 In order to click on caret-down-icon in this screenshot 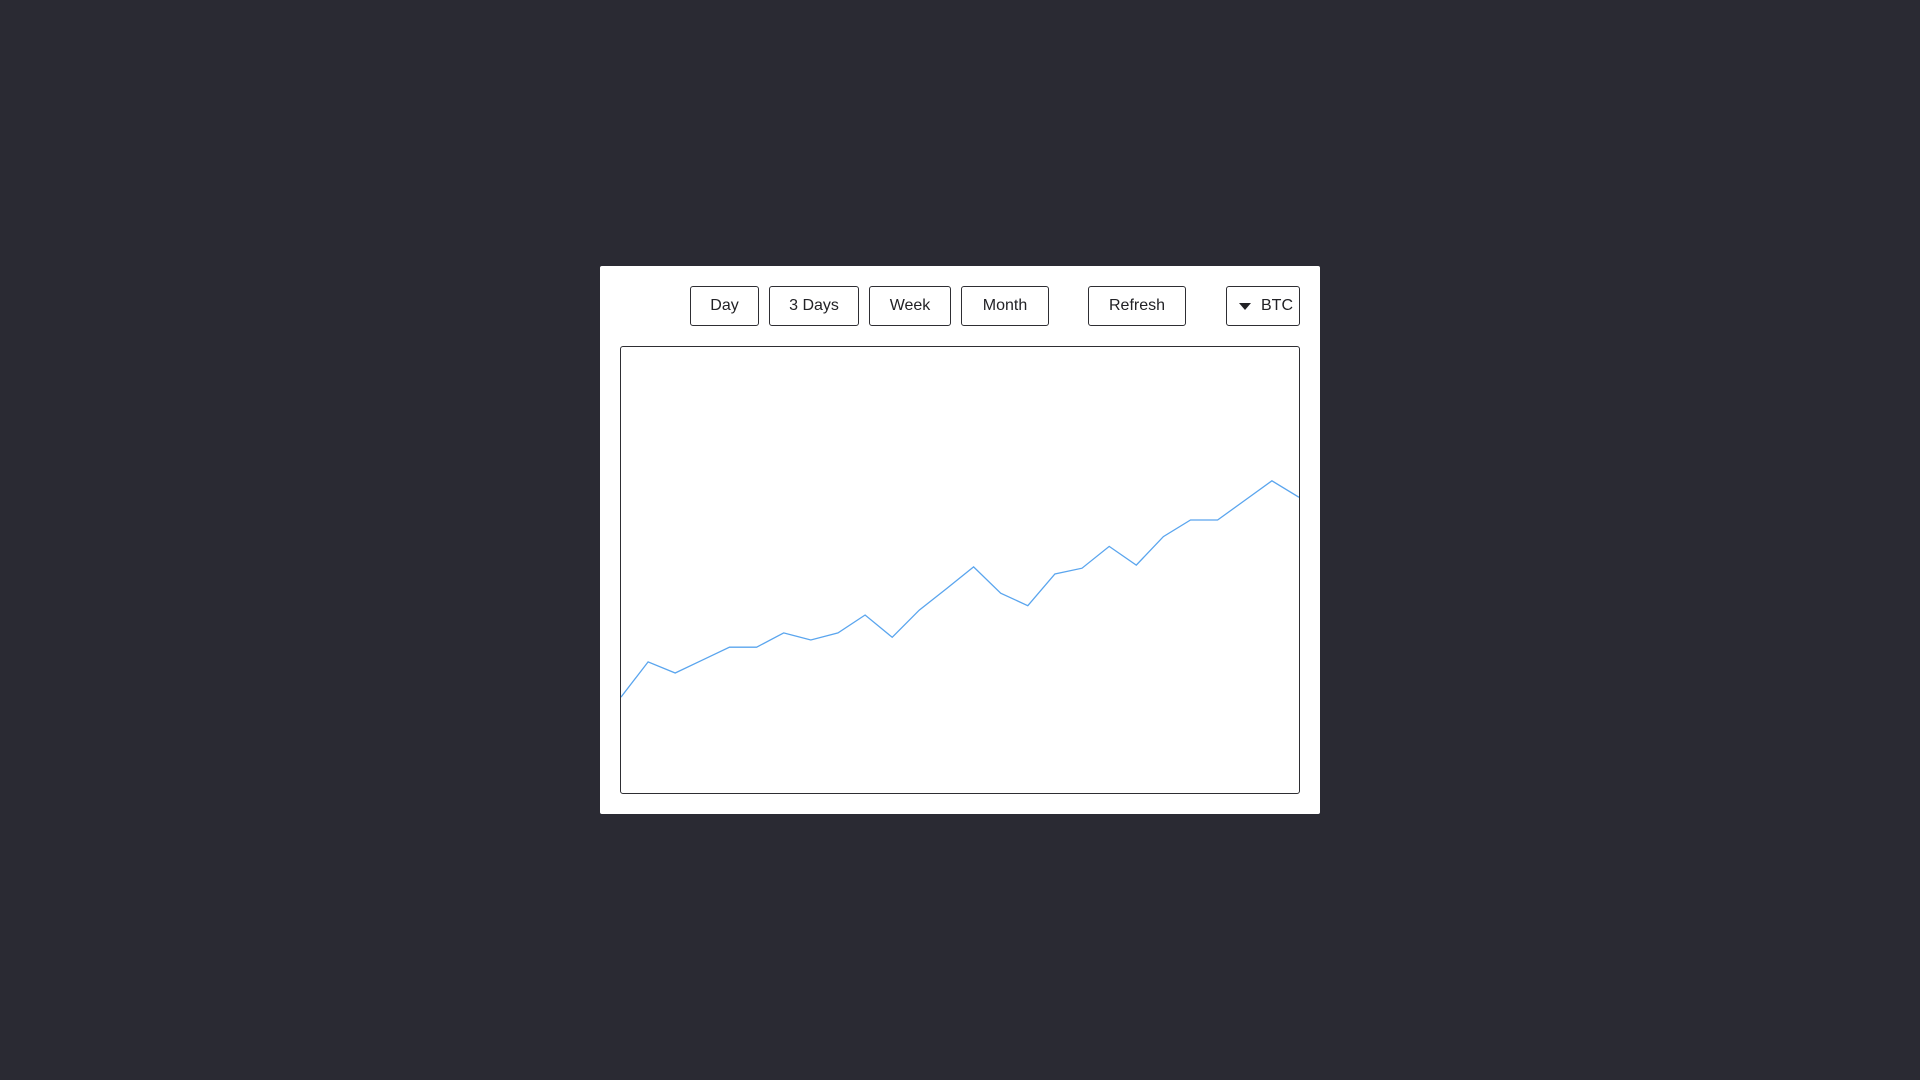, I will do `click(1245, 306)`.